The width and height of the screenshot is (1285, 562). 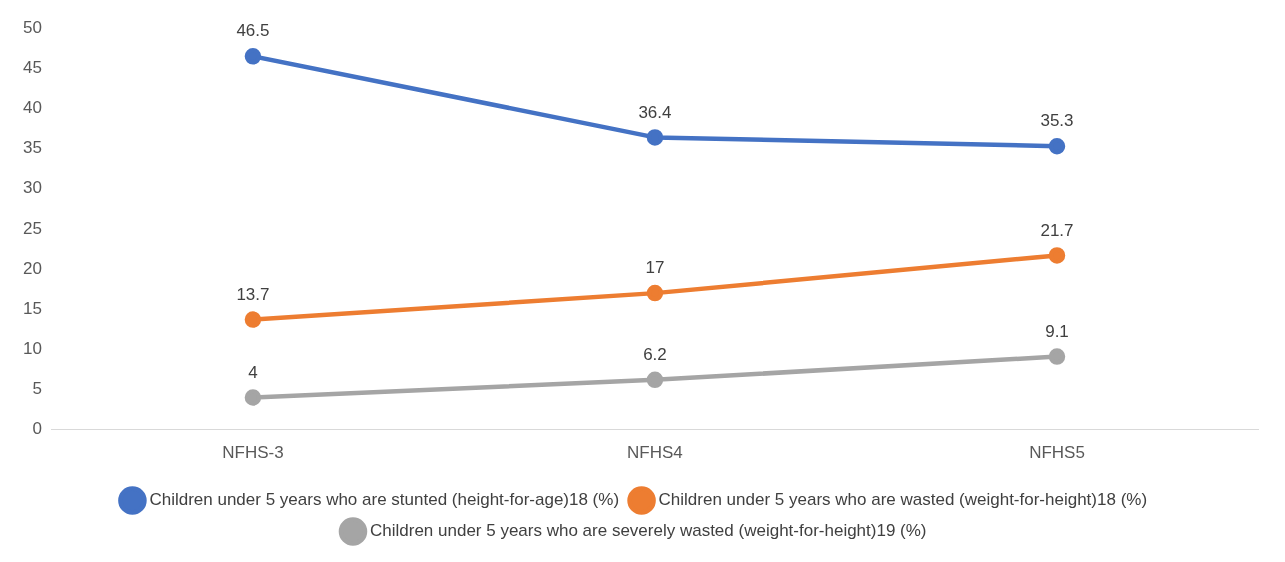 What do you see at coordinates (32, 349) in the screenshot?
I see `y-tick-label: 10` at bounding box center [32, 349].